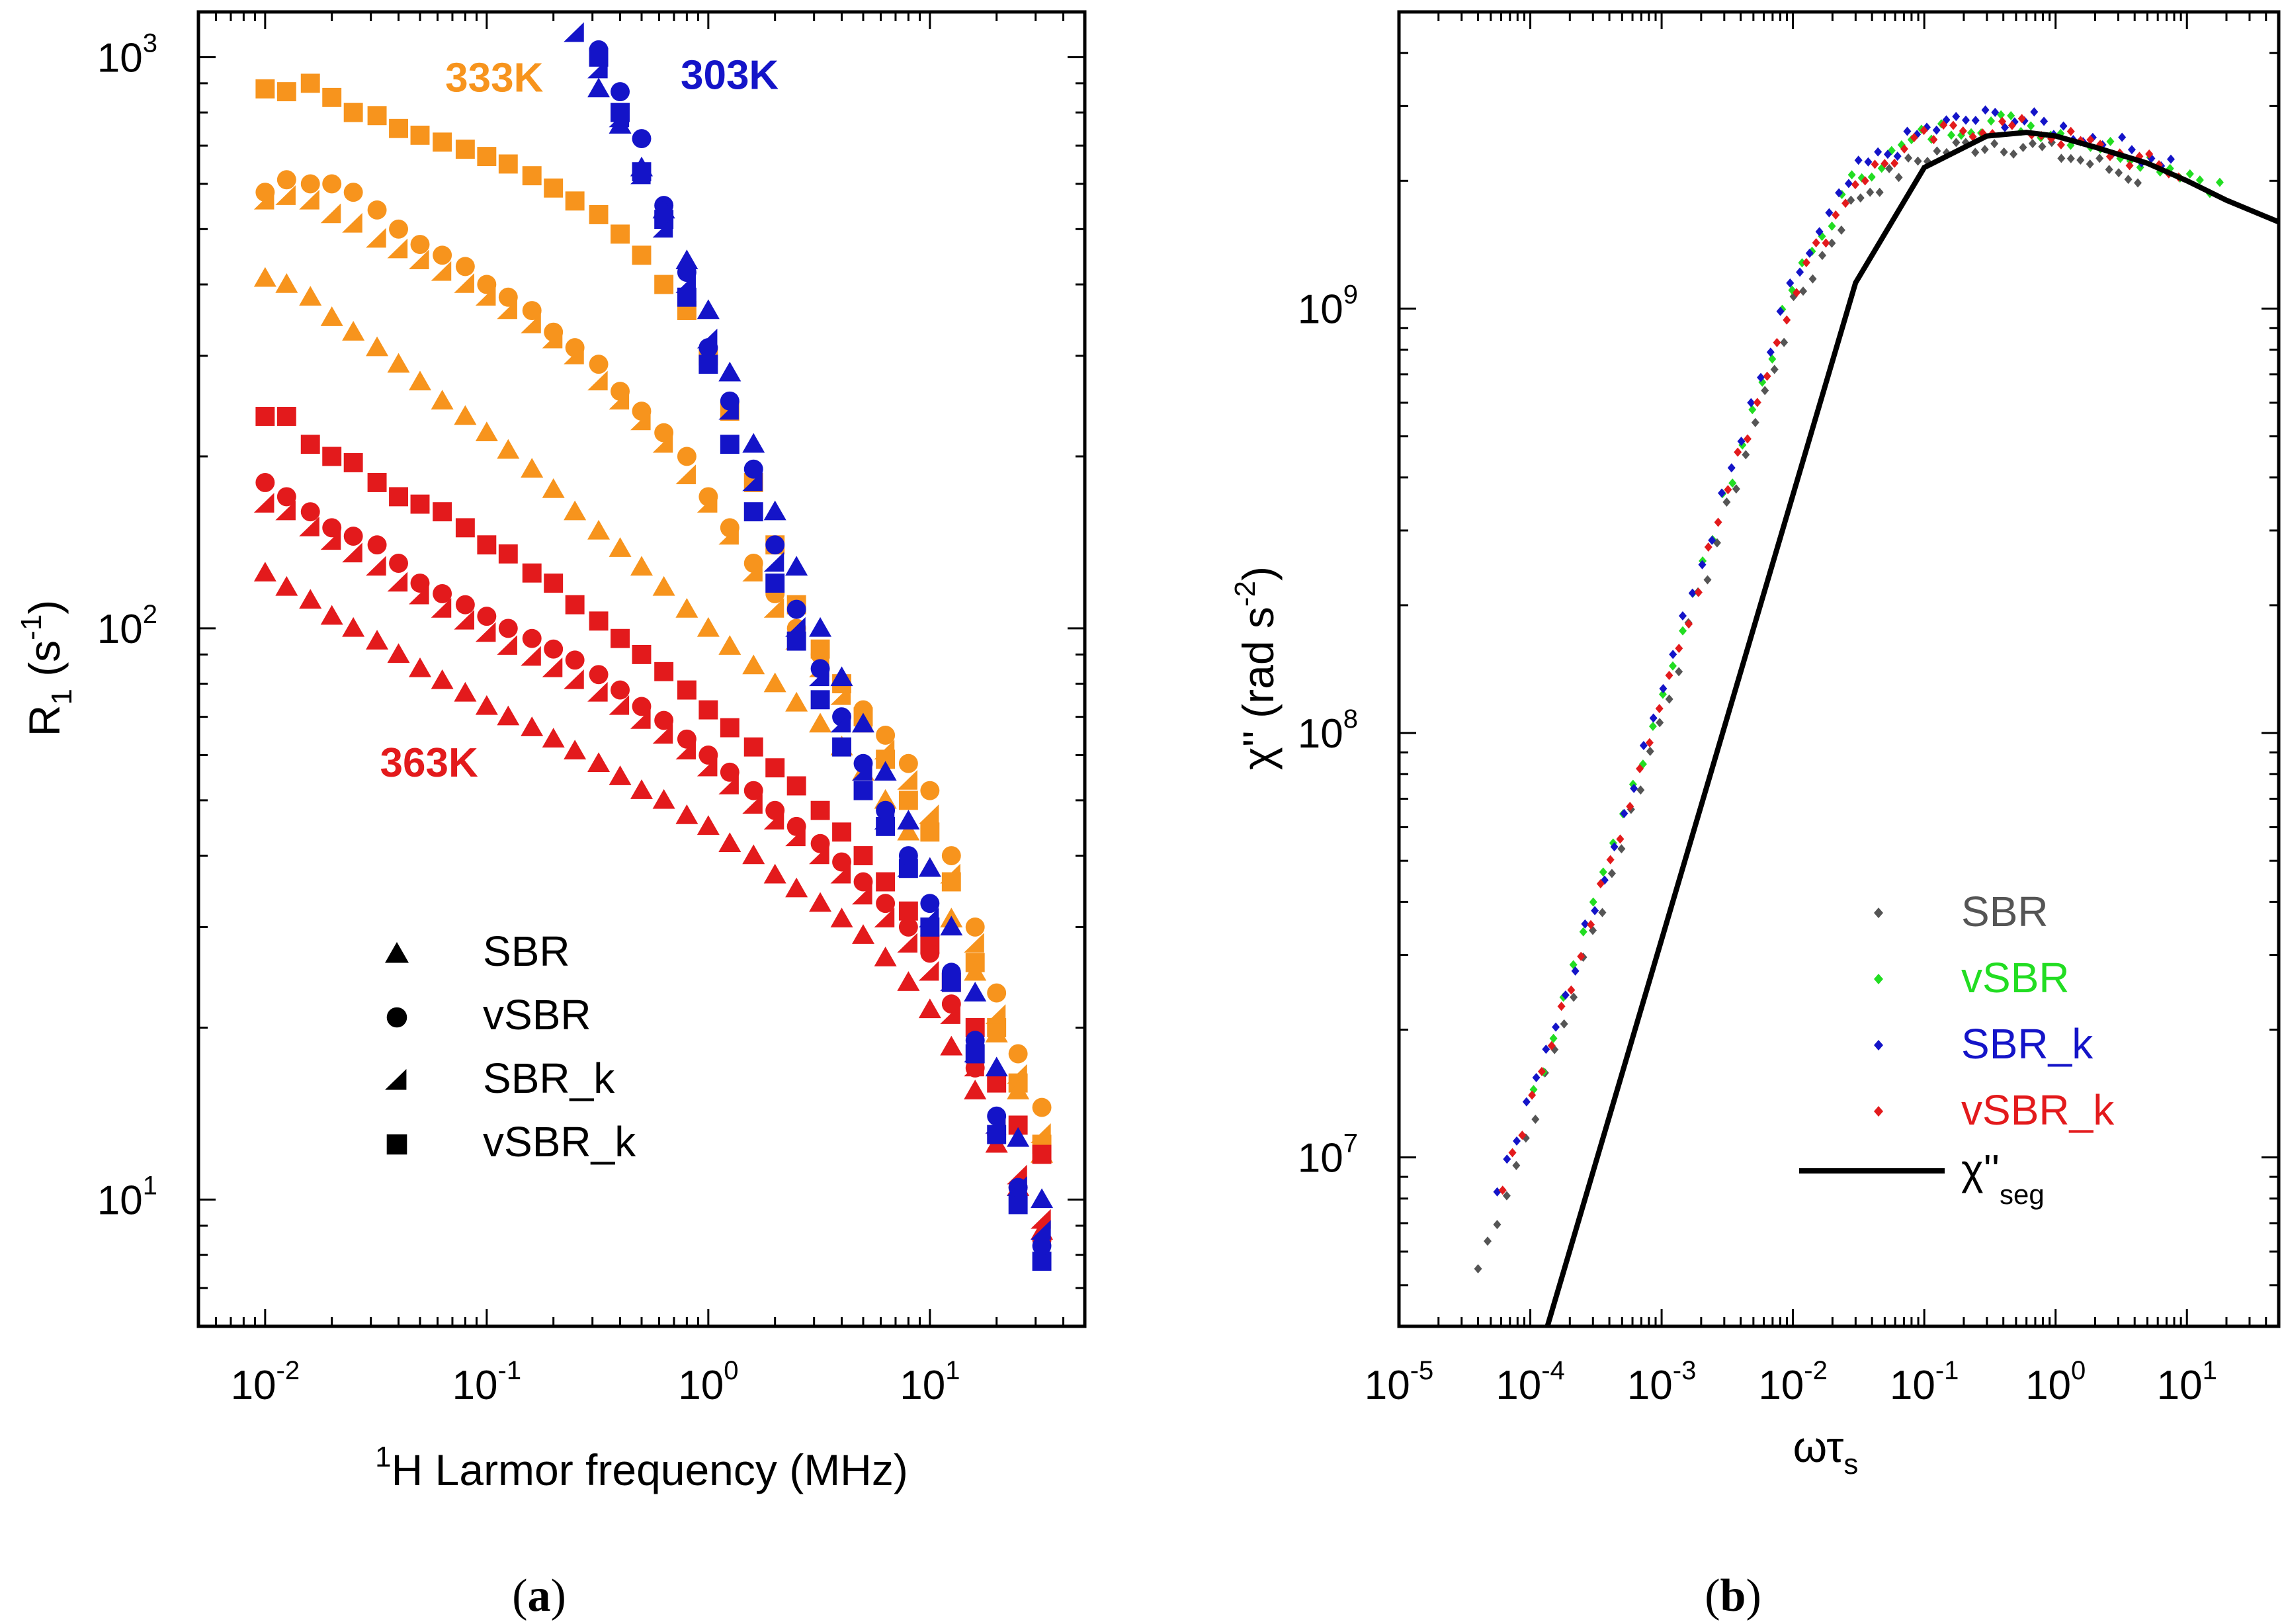  Describe the element at coordinates (127, 626) in the screenshot. I see `panel-a-y-tick-label: 102` at that location.